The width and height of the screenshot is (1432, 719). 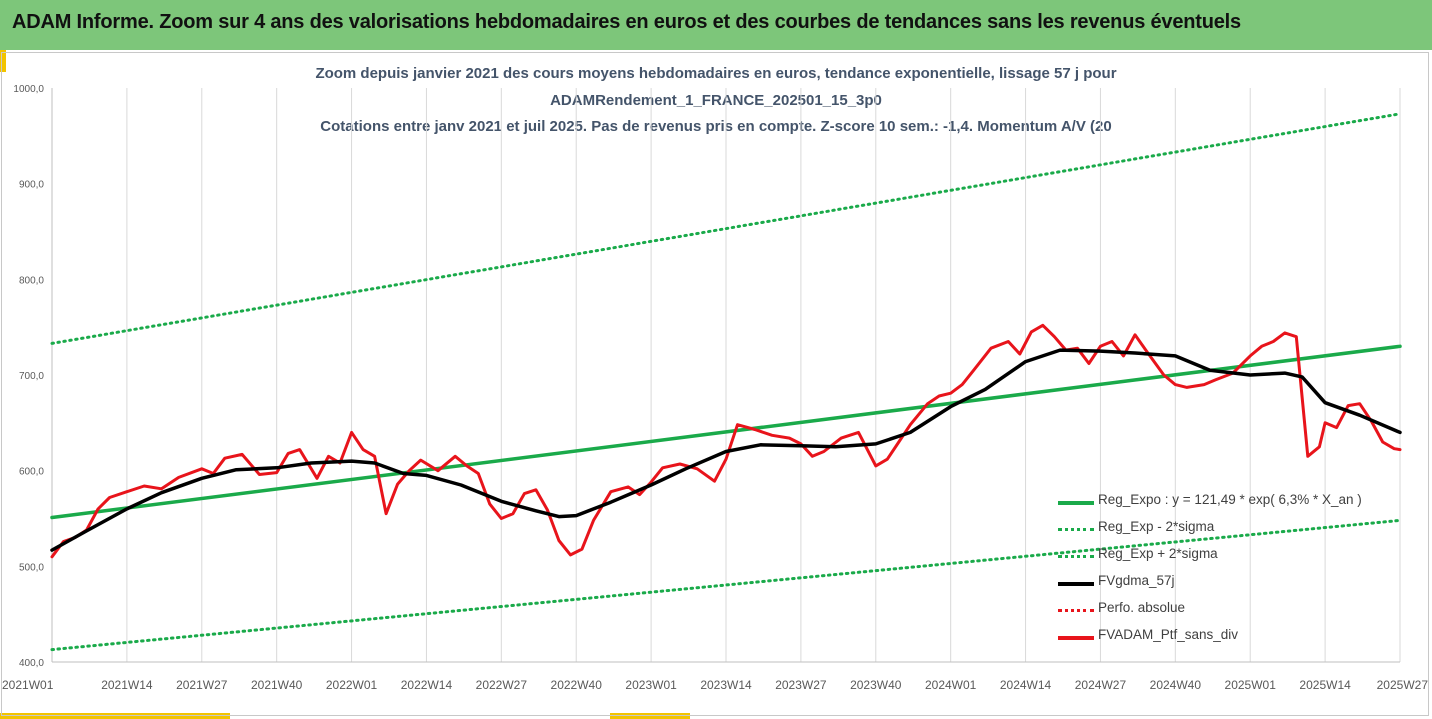 What do you see at coordinates (502, 685) in the screenshot?
I see `x-tick-label: 2022W27` at bounding box center [502, 685].